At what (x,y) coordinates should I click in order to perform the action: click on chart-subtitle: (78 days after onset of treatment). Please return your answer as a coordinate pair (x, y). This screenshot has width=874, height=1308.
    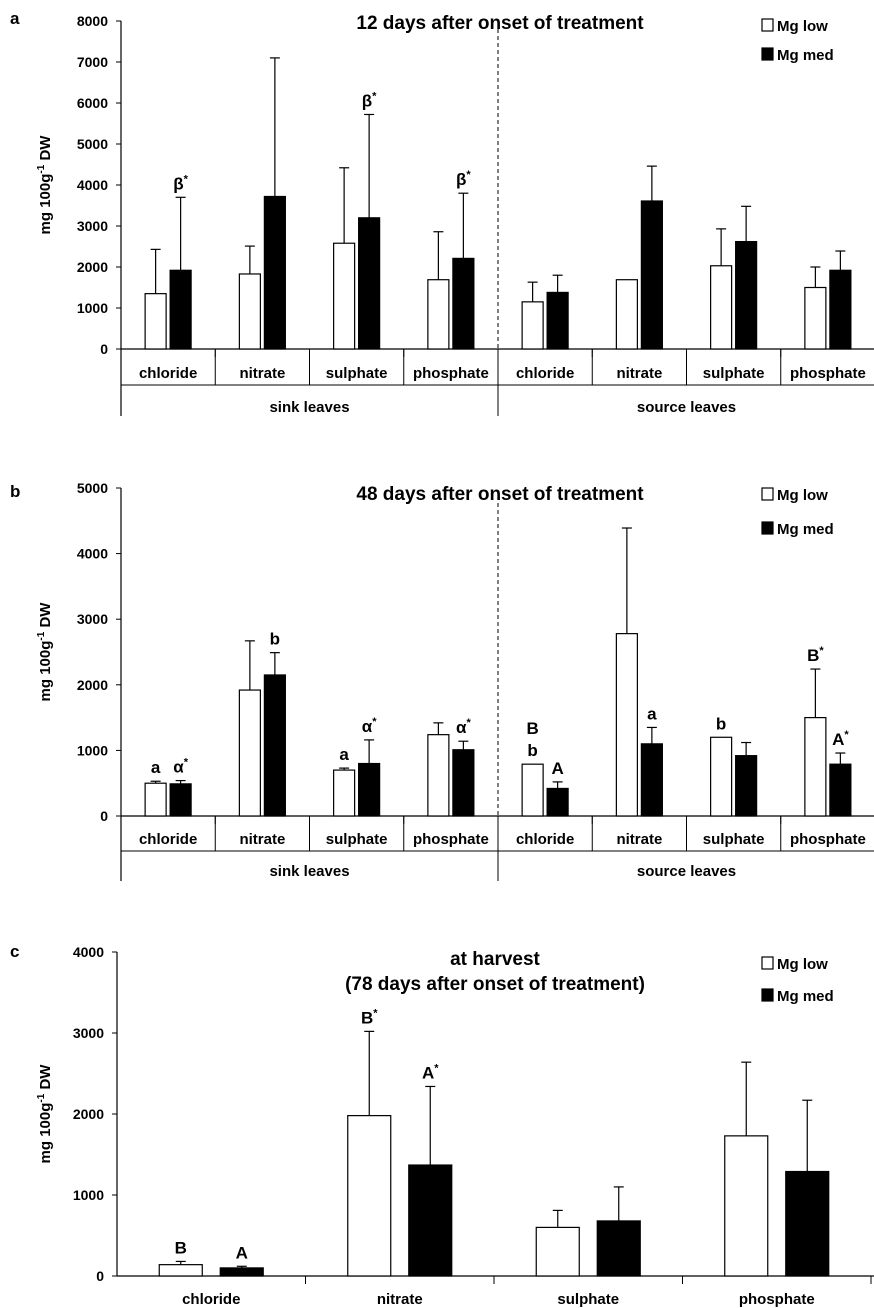
    Looking at the image, I should click on (495, 984).